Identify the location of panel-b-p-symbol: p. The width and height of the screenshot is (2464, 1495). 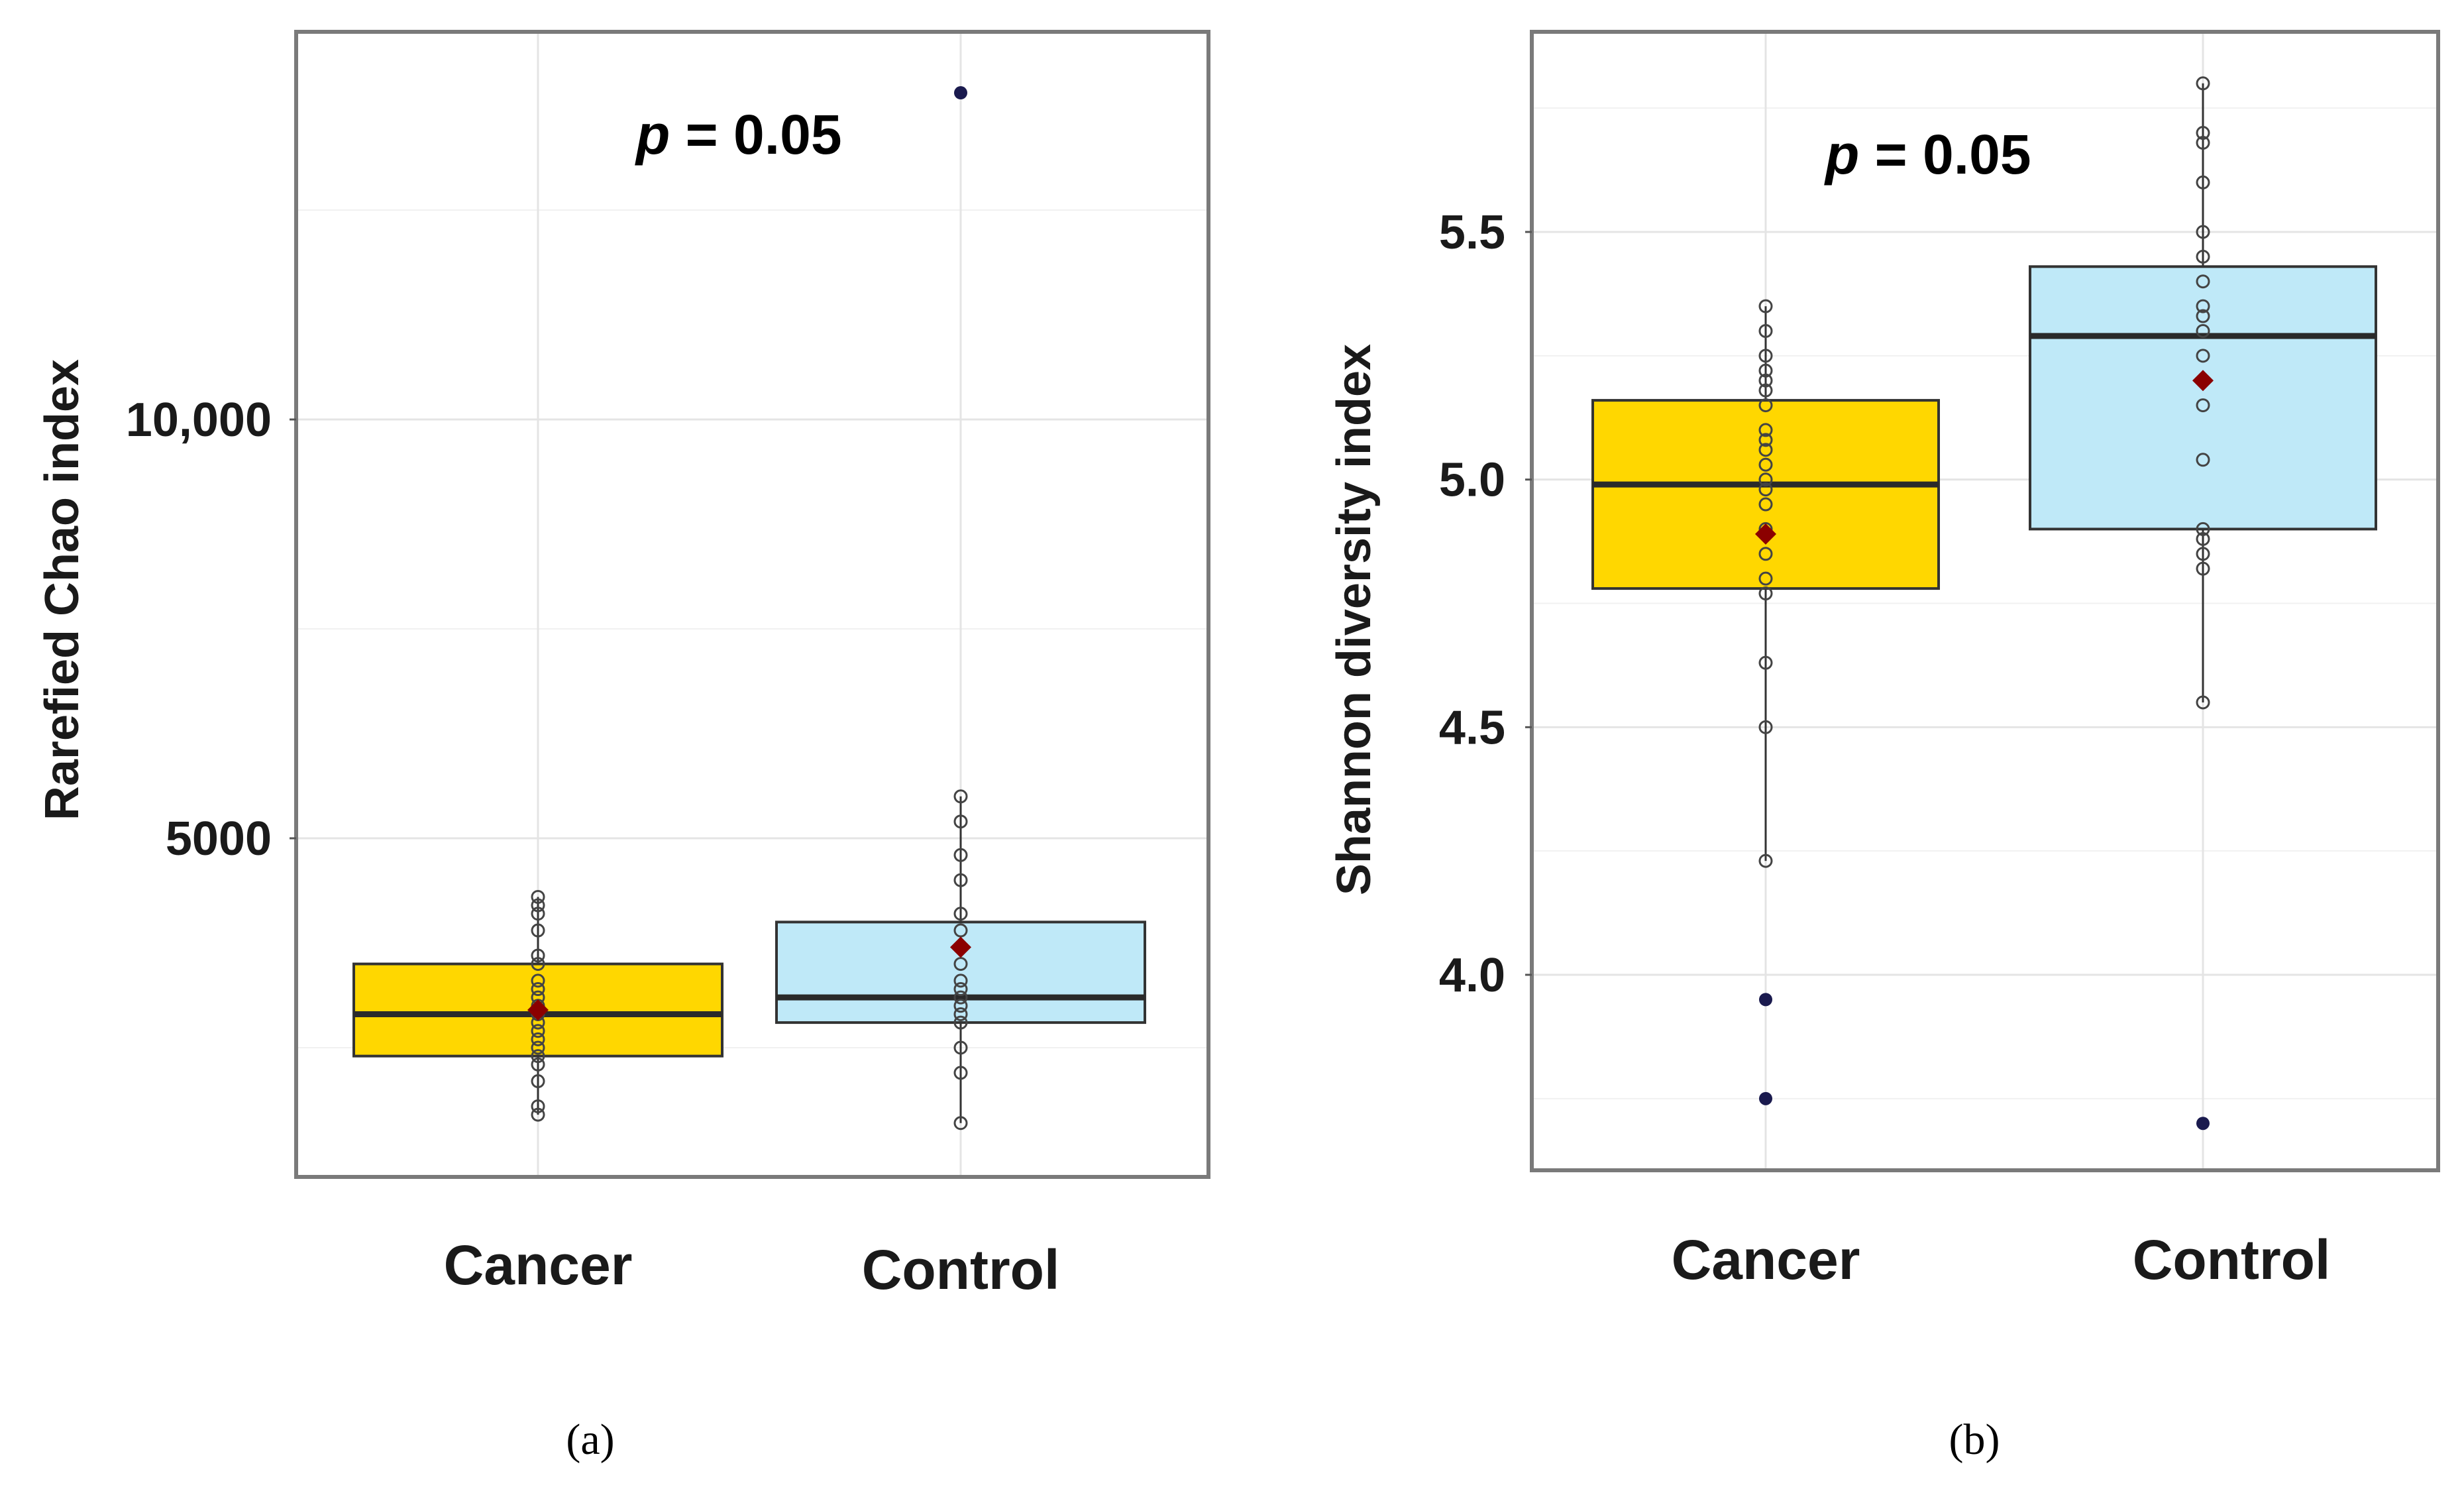
(1841, 154).